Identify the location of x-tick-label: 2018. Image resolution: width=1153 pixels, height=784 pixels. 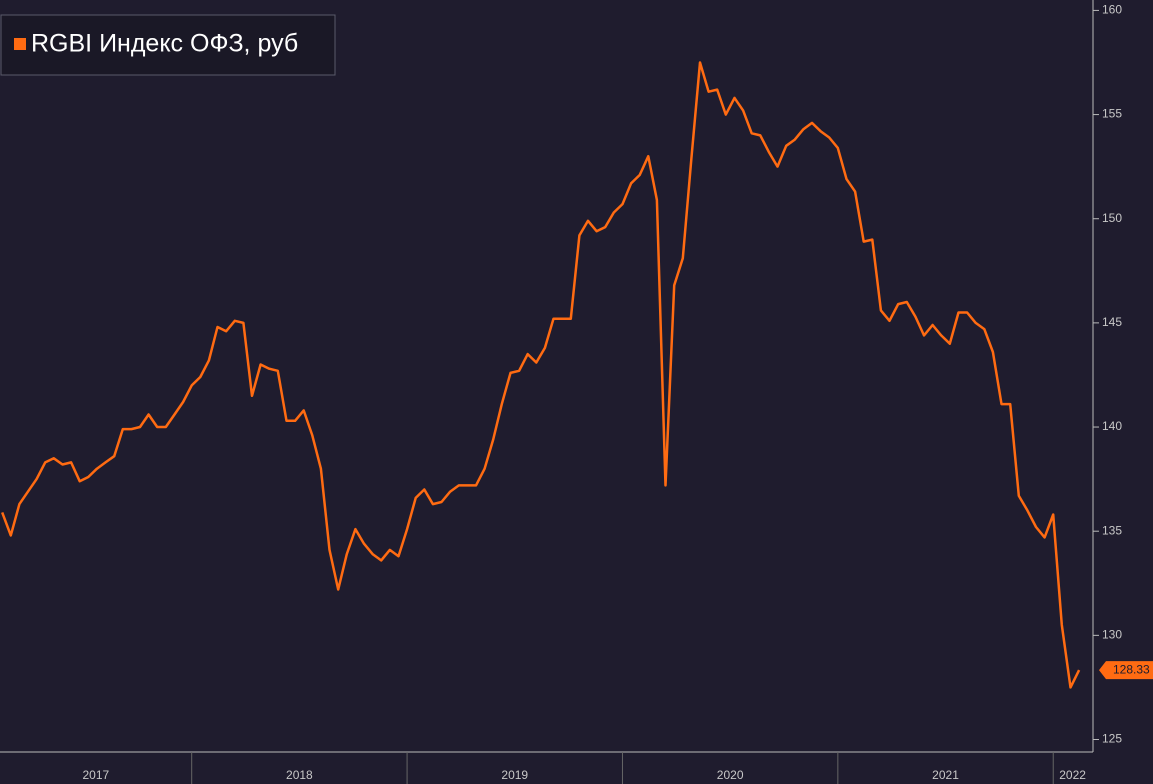
(299, 775).